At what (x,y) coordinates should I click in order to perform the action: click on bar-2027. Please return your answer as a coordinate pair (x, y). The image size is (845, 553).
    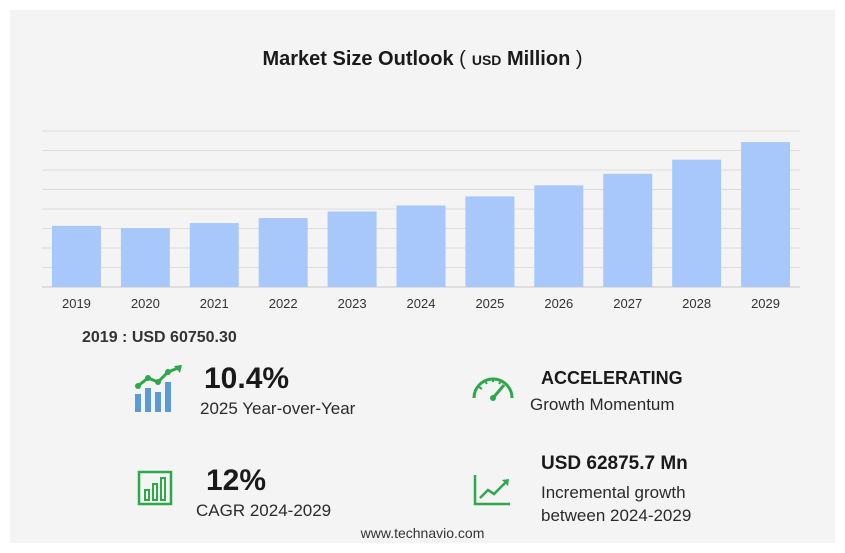
    Looking at the image, I should click on (628, 230).